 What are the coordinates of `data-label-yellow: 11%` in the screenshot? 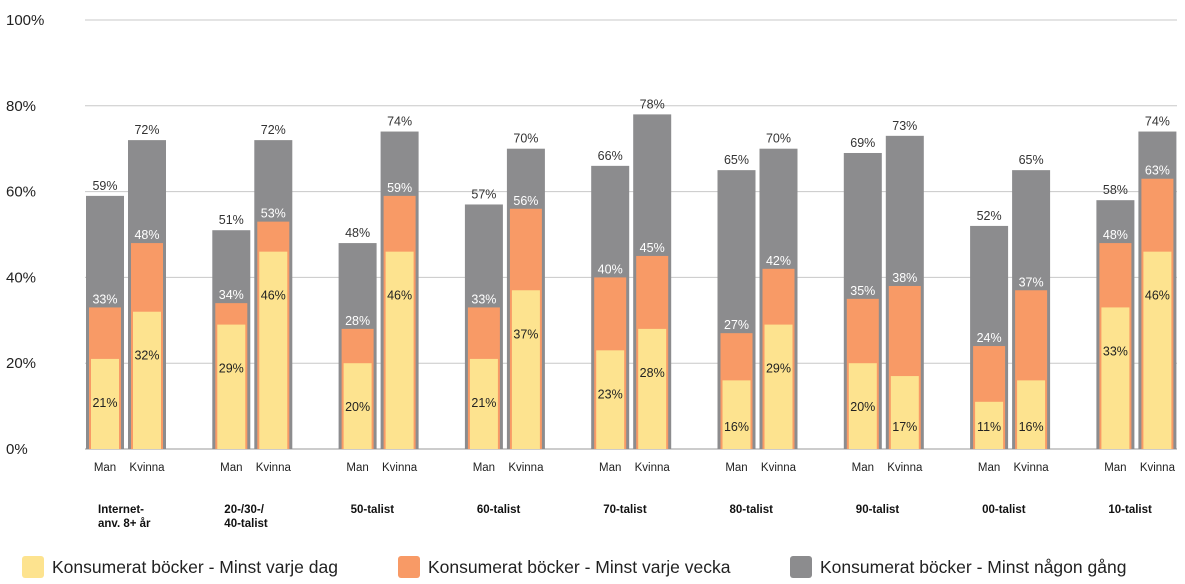 It's located at (989, 427).